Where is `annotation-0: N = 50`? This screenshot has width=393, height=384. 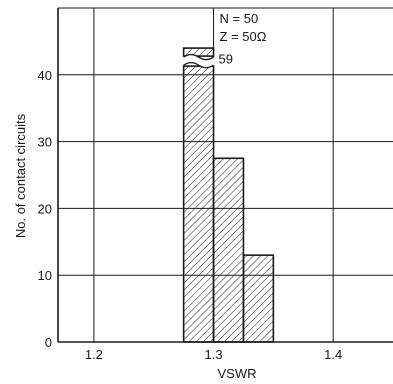 annotation-0: N = 50 is located at coordinates (239, 18).